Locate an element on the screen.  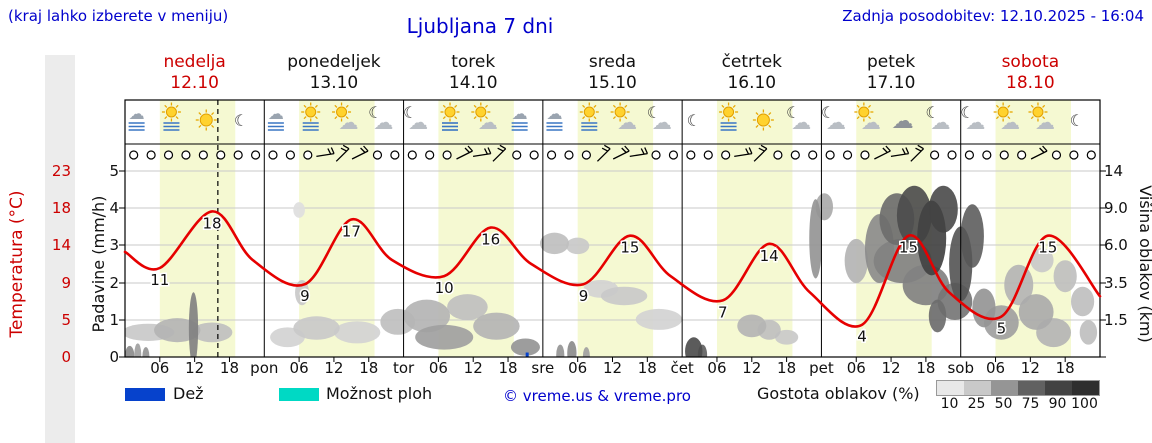
day-header-date: 15.10 is located at coordinates (612, 83).